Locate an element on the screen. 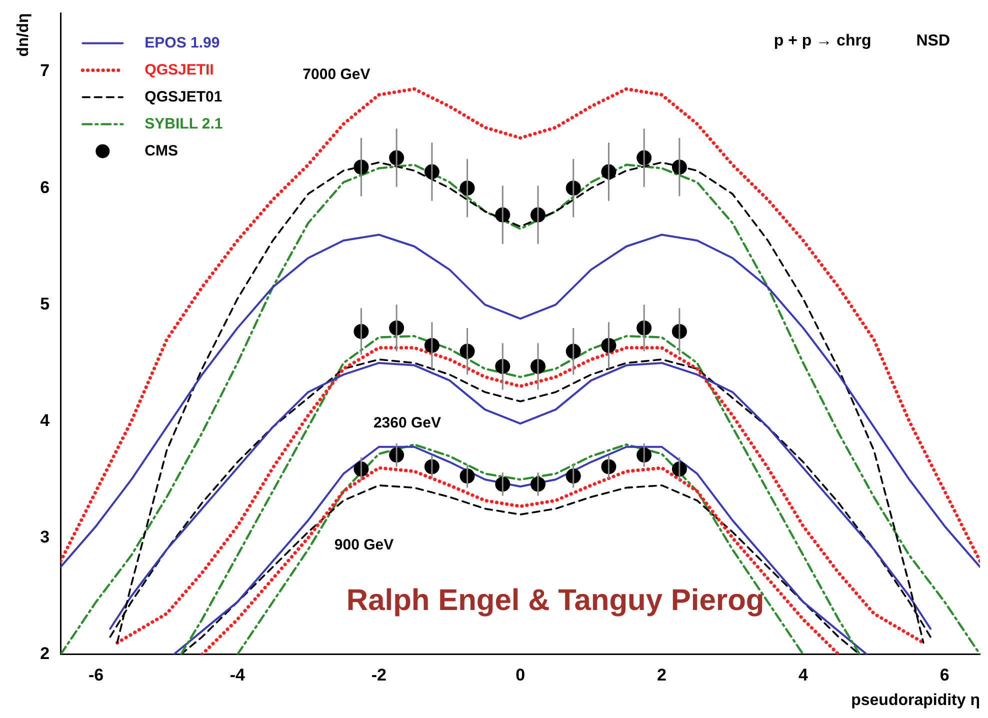  legend-label: CMS is located at coordinates (161, 151).